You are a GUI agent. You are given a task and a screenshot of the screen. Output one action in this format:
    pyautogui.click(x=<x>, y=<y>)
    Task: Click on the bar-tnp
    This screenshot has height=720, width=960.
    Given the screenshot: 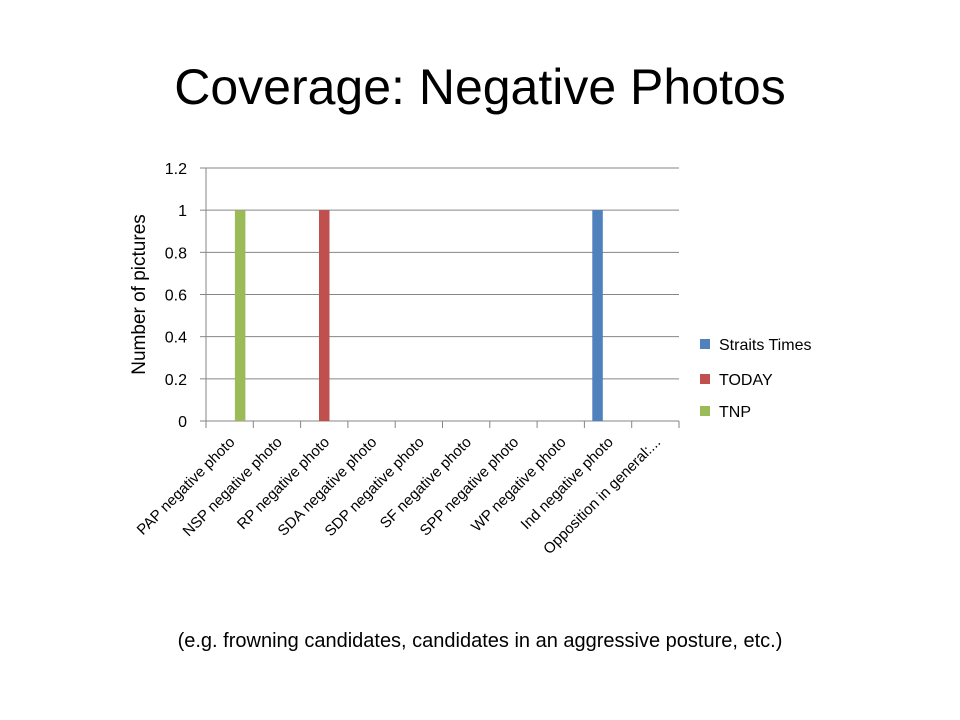 What is the action you would take?
    pyautogui.click(x=240, y=315)
    